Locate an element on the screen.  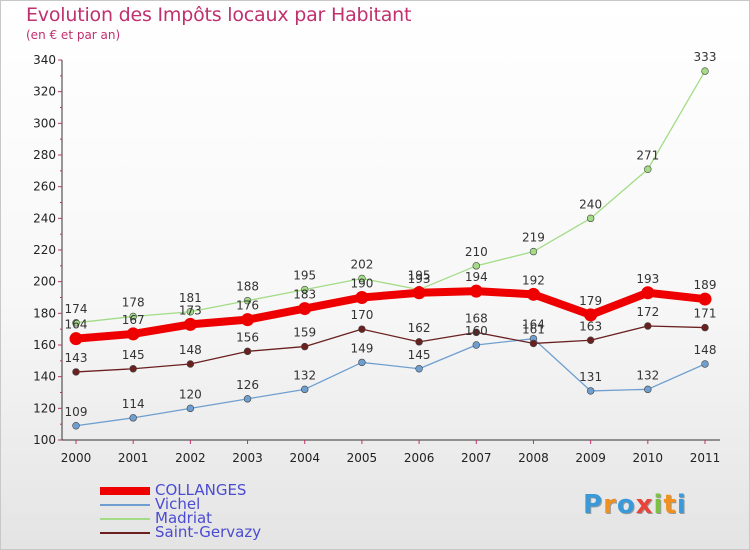
y-tick-label: 340 is located at coordinates (44, 60).